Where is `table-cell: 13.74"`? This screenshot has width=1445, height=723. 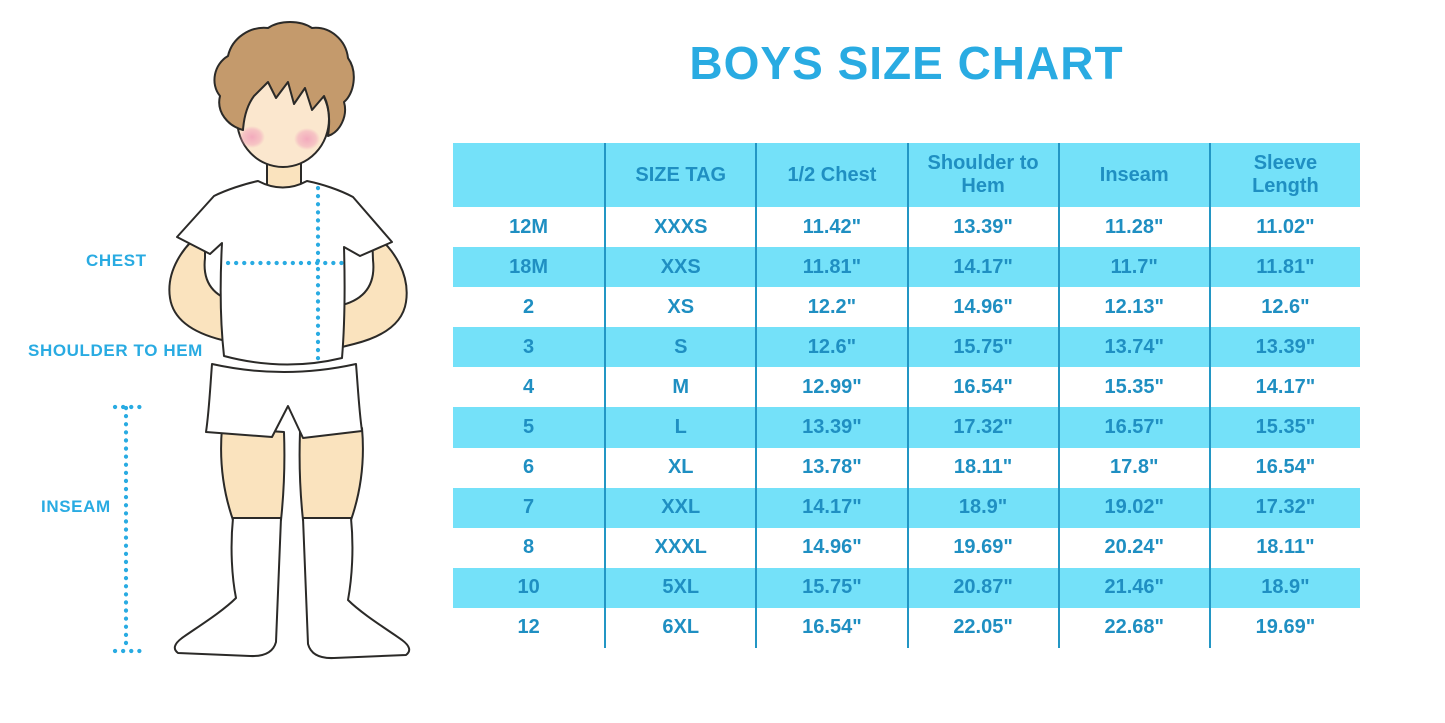
table-cell: 13.74" is located at coordinates (1133, 347).